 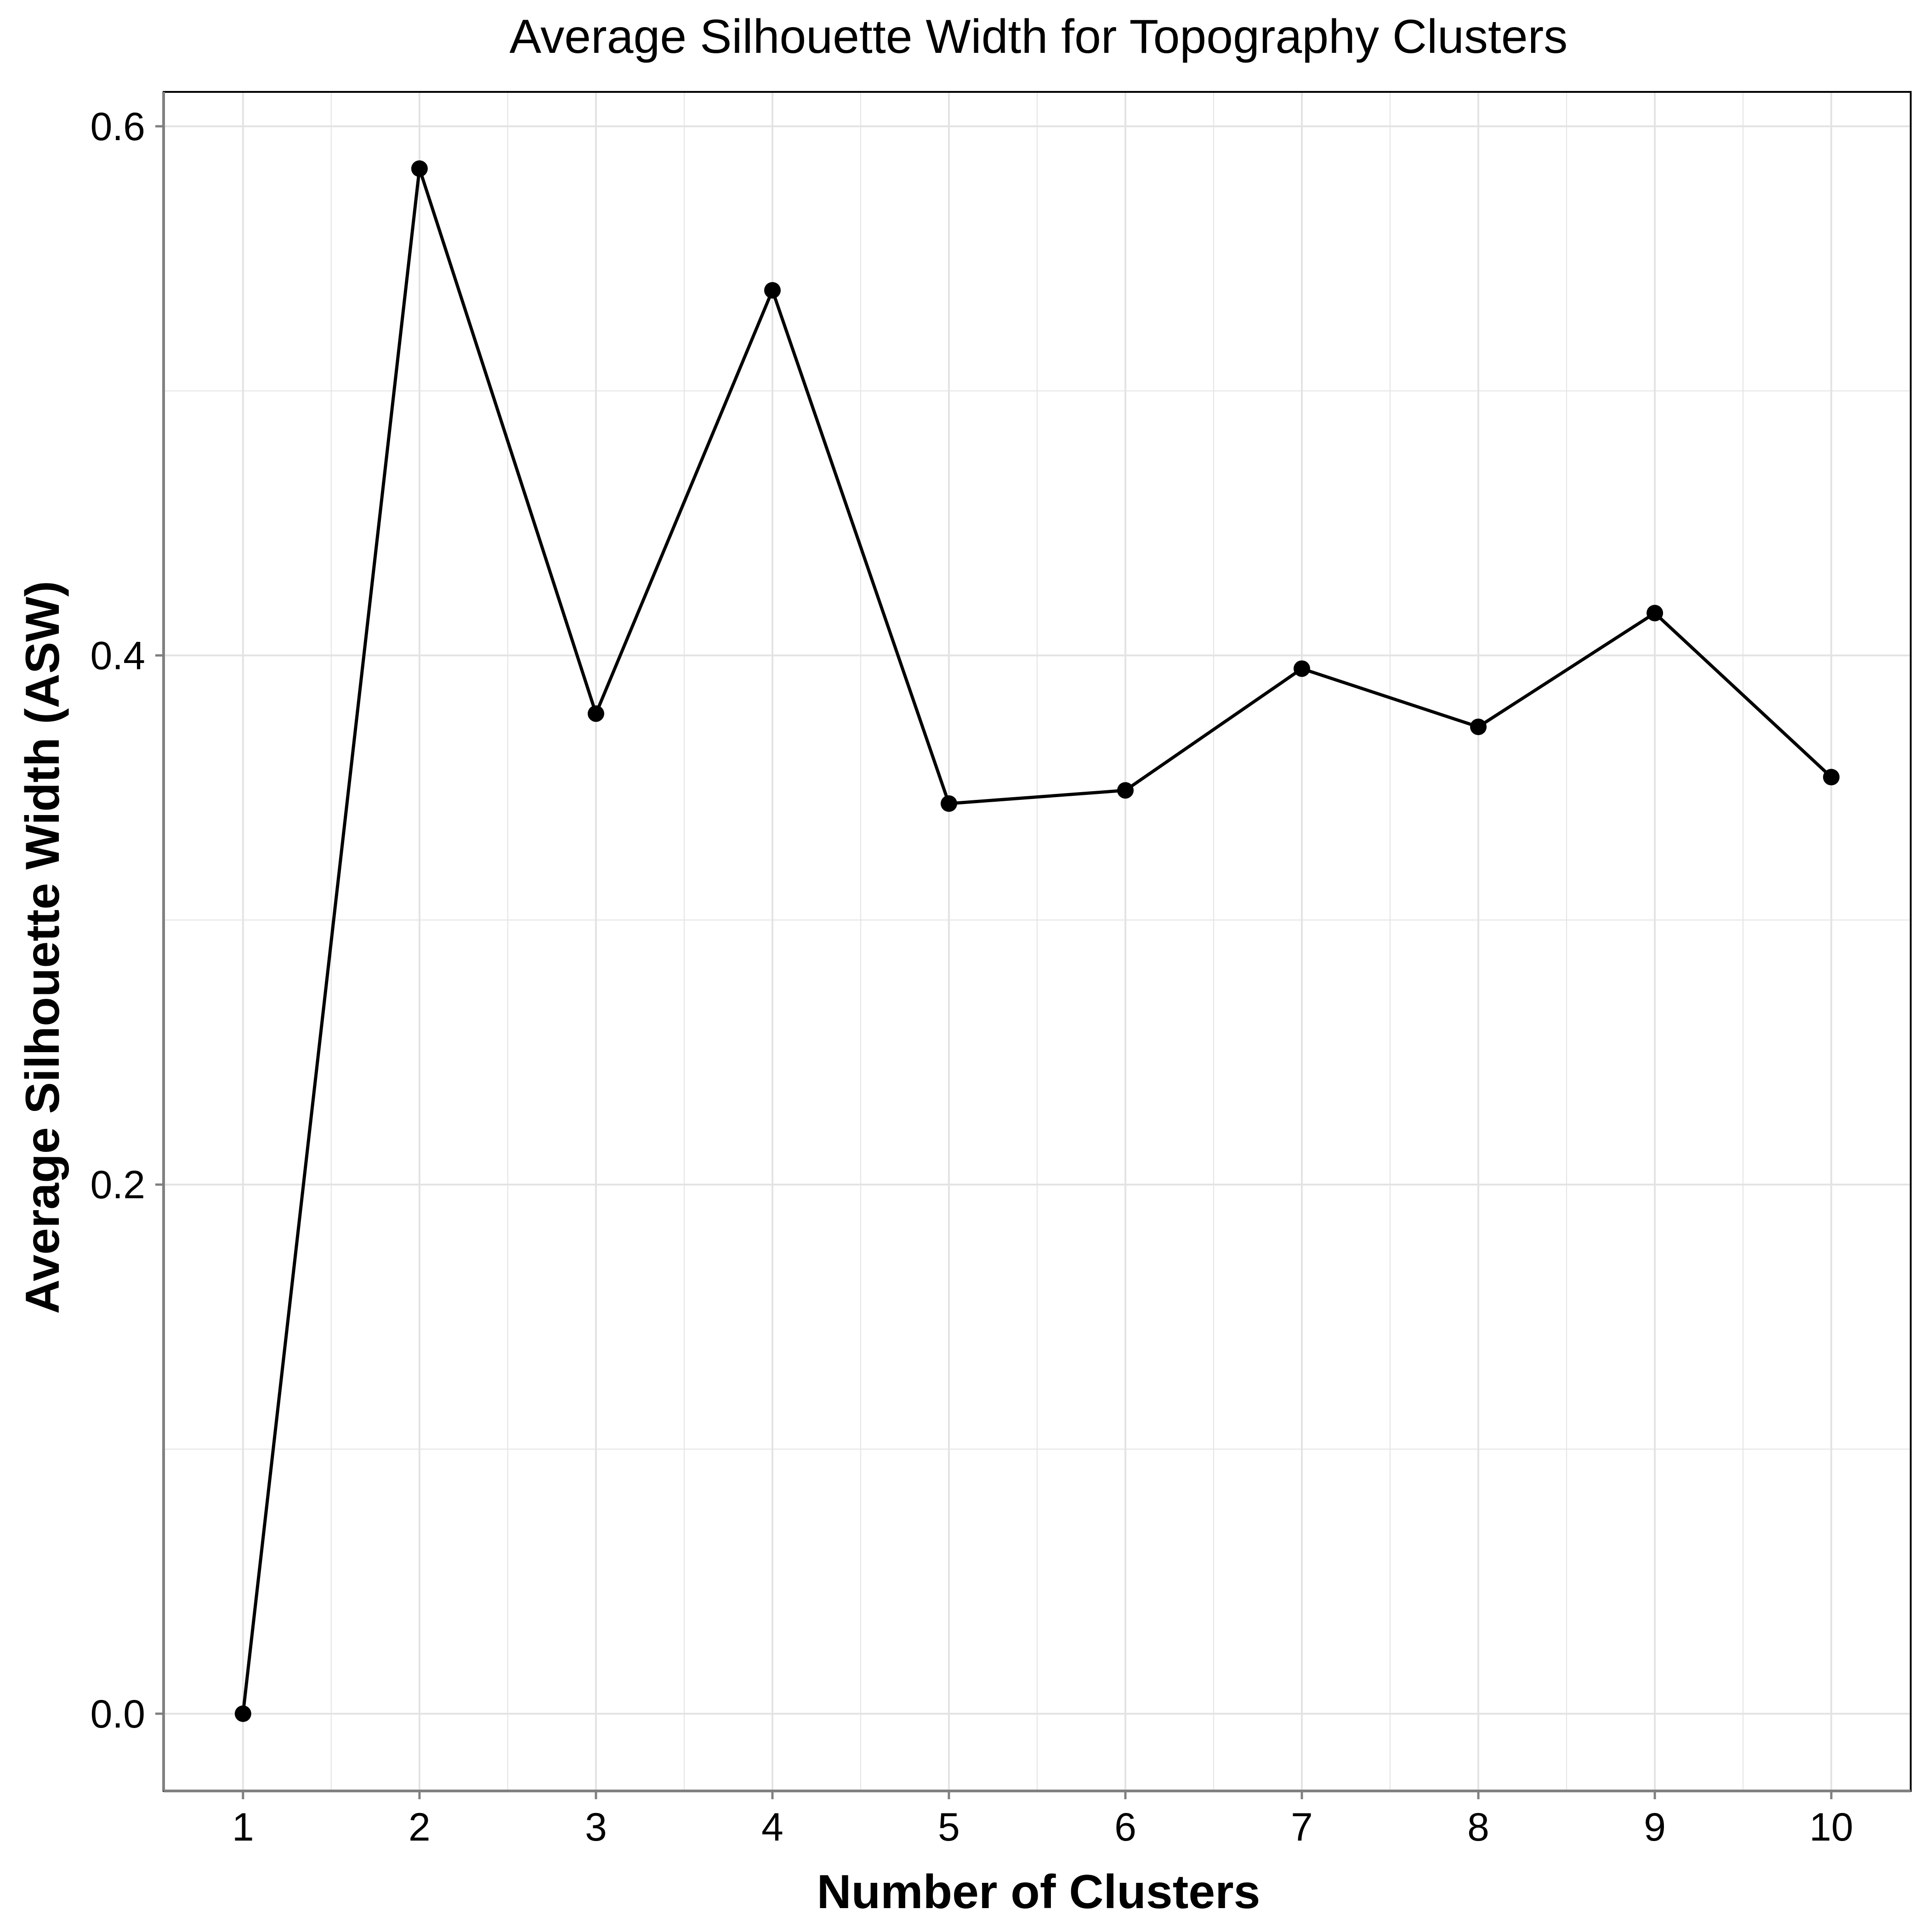 What do you see at coordinates (1478, 1827) in the screenshot?
I see `x-tick-label: 8` at bounding box center [1478, 1827].